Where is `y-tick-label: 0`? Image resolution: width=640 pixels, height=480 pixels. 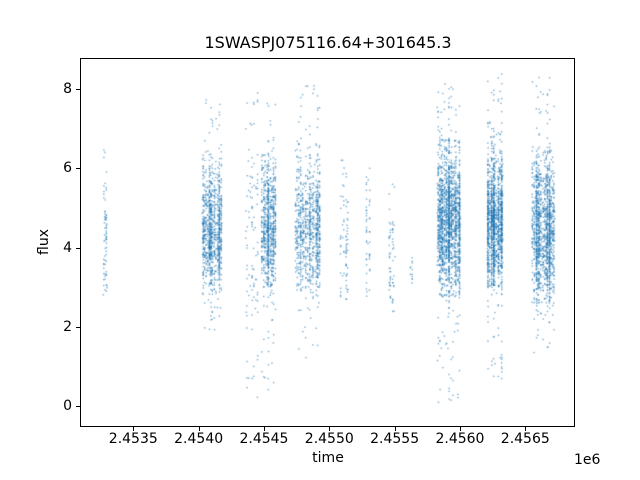 y-tick-label: 0 is located at coordinates (67, 406).